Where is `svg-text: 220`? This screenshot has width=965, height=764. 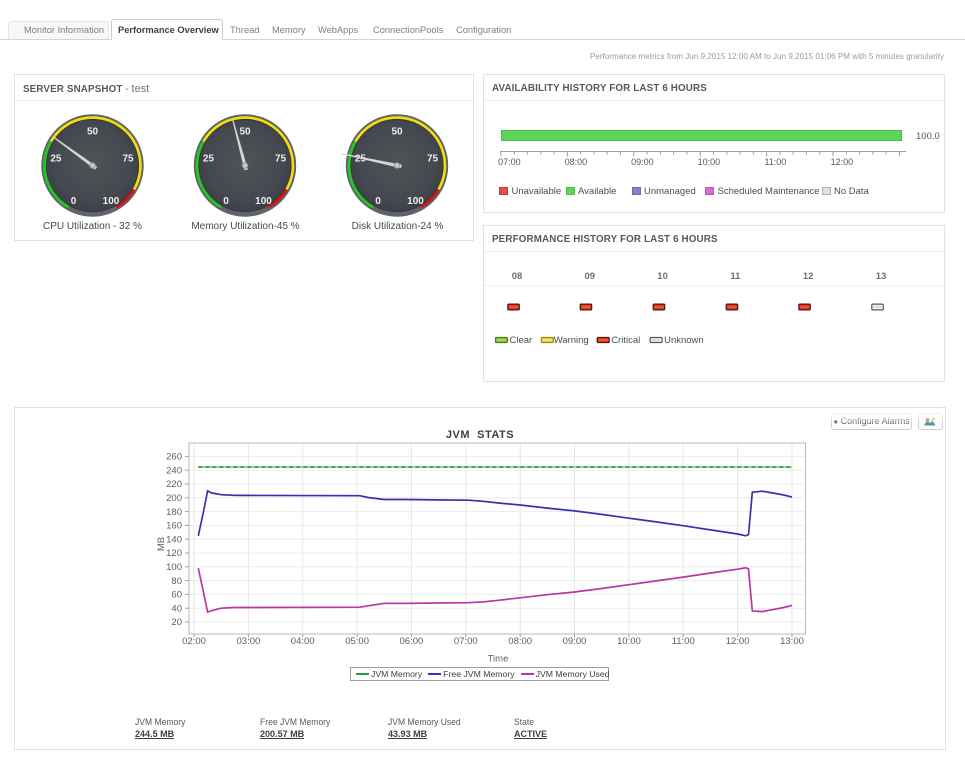
svg-text: 220 is located at coordinates (174, 484).